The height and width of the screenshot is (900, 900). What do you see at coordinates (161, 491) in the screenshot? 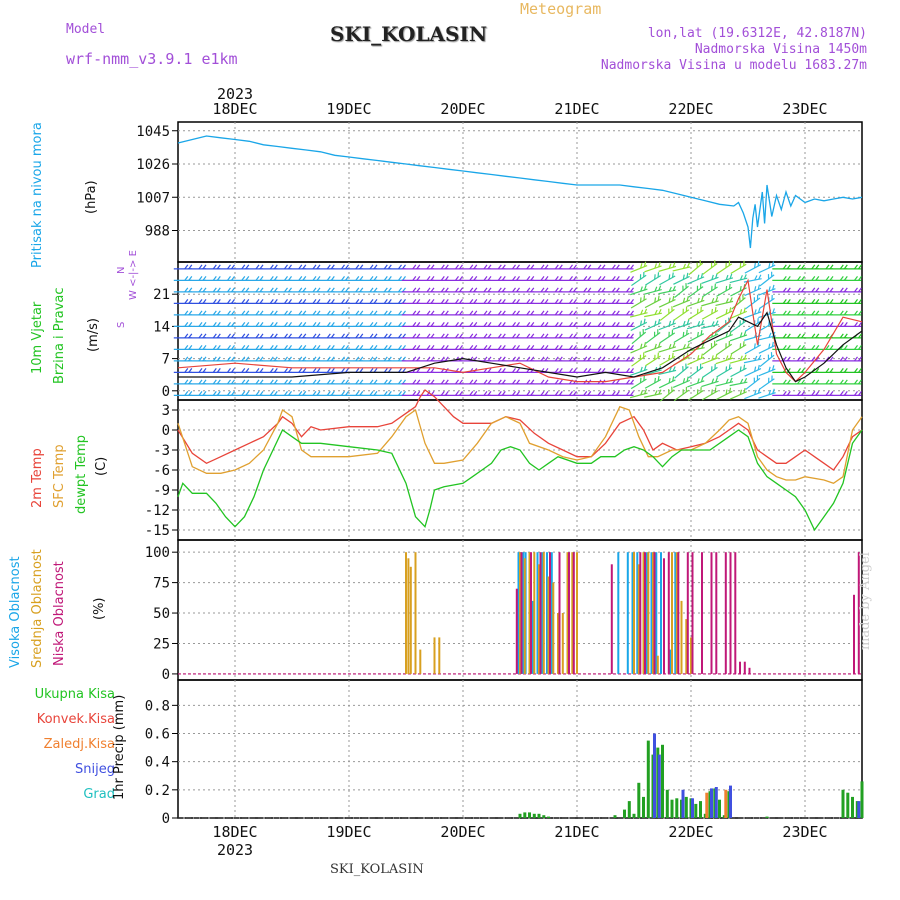
I see `y-tick-label-2-4: -9` at bounding box center [161, 491].